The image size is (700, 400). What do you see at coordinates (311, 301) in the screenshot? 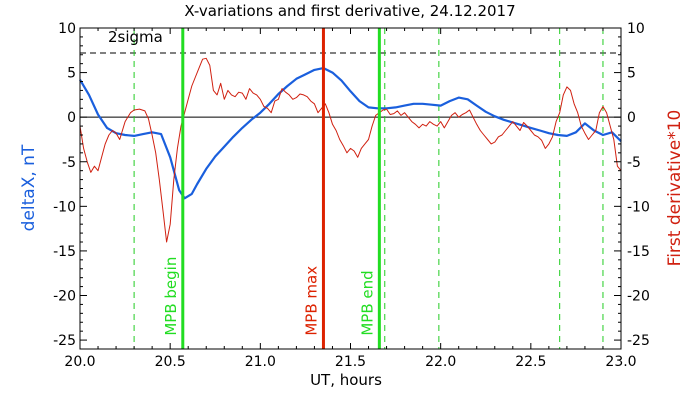
I see `marker-label-1: MPB max` at bounding box center [311, 301].